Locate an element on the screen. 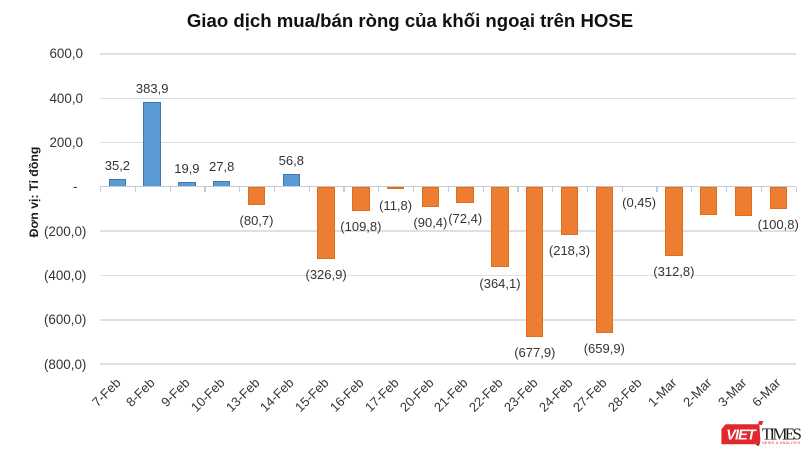  svg-text: TIMES is located at coordinates (782, 434).